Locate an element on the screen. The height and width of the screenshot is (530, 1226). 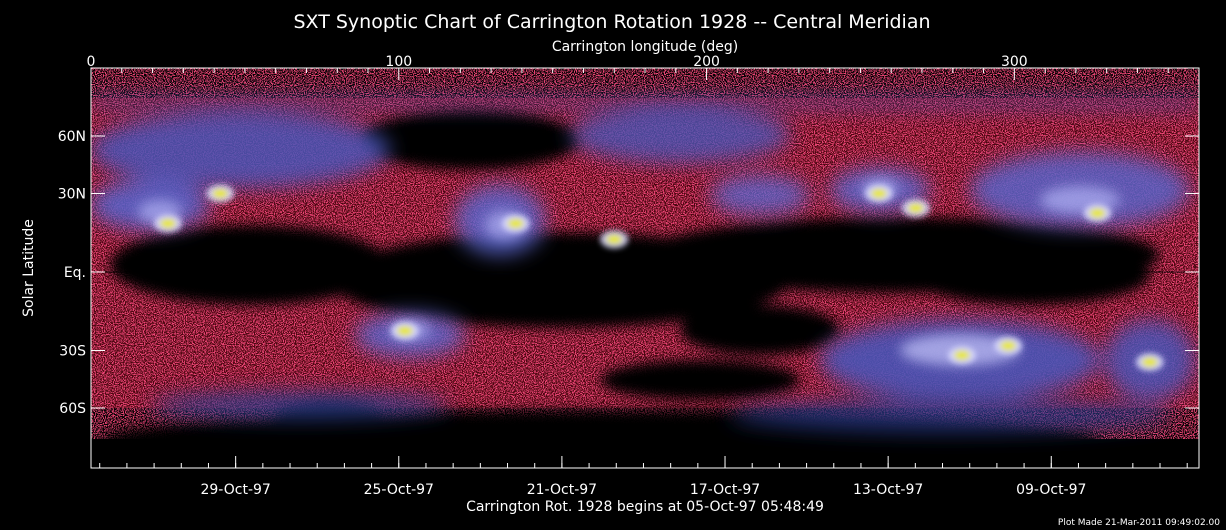
top-tick-label: 100 is located at coordinates (398, 62).